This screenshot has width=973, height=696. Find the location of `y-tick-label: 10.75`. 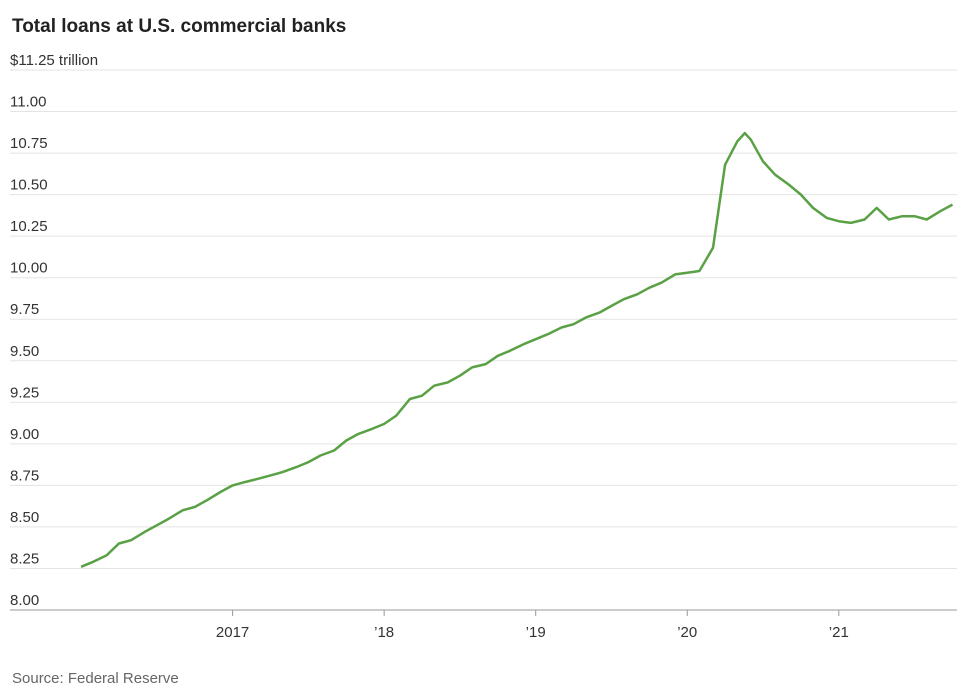

y-tick-label: 10.75 is located at coordinates (29, 143).